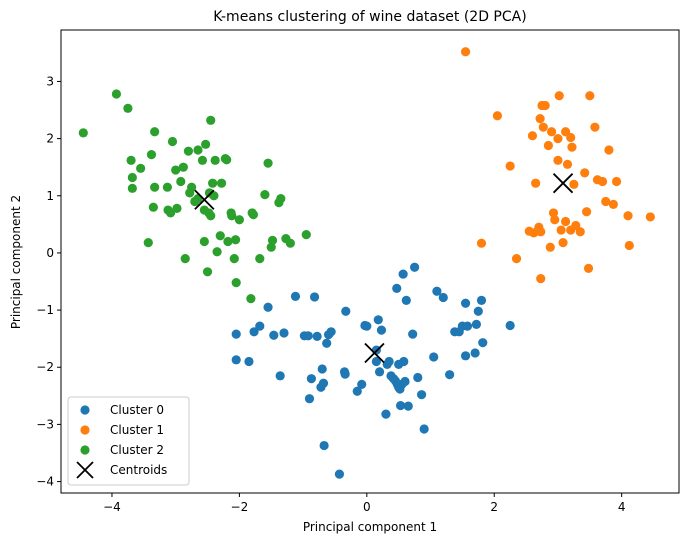 The image size is (689, 545). What do you see at coordinates (112, 507) in the screenshot?
I see `x-tick-label: −4` at bounding box center [112, 507].